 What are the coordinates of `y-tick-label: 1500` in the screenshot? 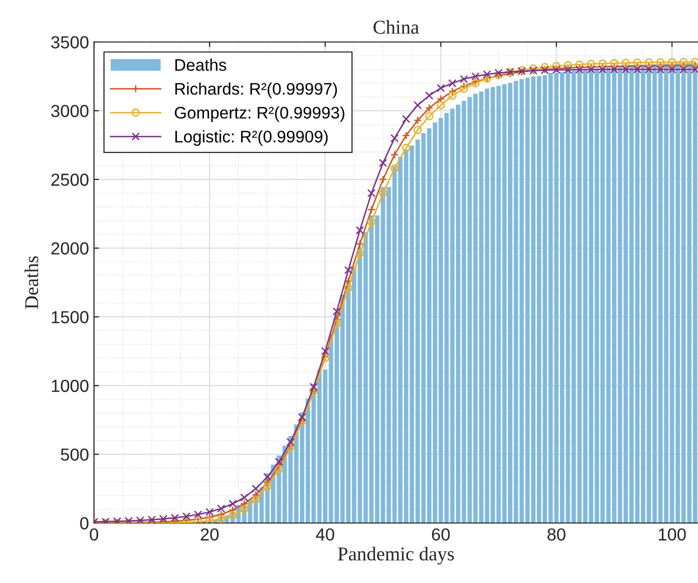 It's located at (70, 317).